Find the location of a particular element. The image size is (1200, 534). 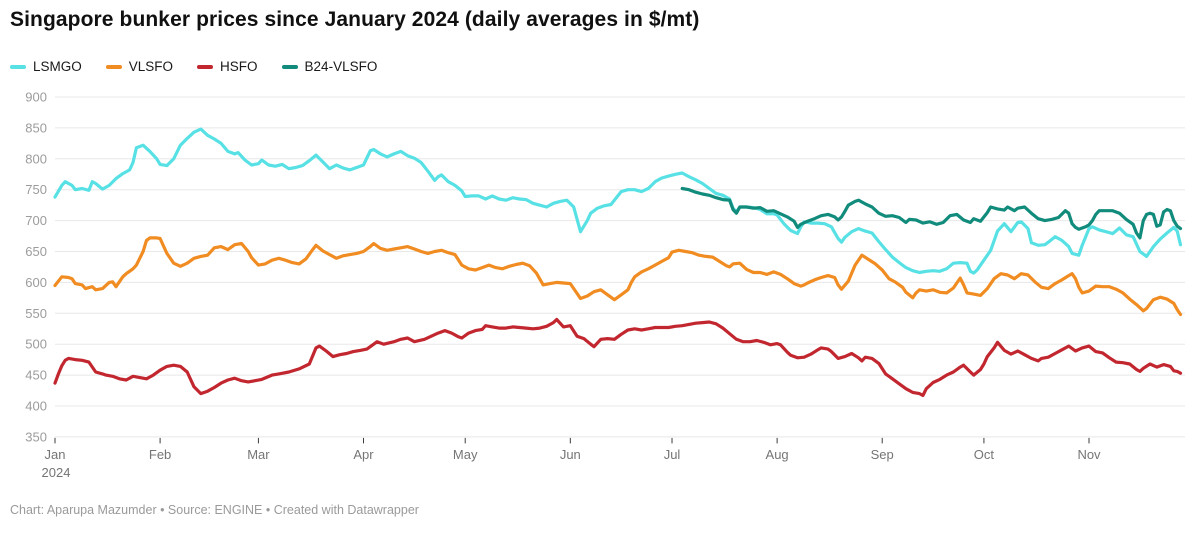

x-axis-year-label: 2024 is located at coordinates (56, 472).